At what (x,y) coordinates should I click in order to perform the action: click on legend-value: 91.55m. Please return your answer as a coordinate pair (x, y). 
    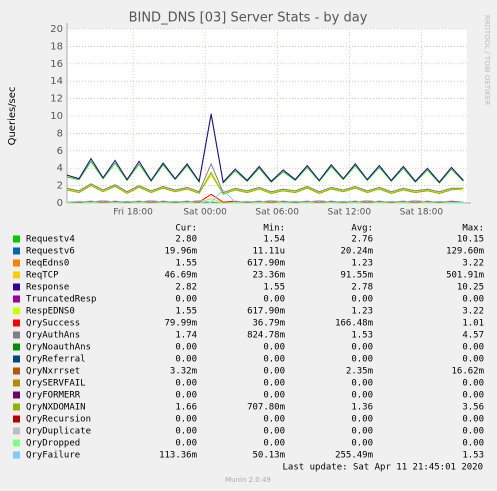
    Looking at the image, I should click on (356, 276).